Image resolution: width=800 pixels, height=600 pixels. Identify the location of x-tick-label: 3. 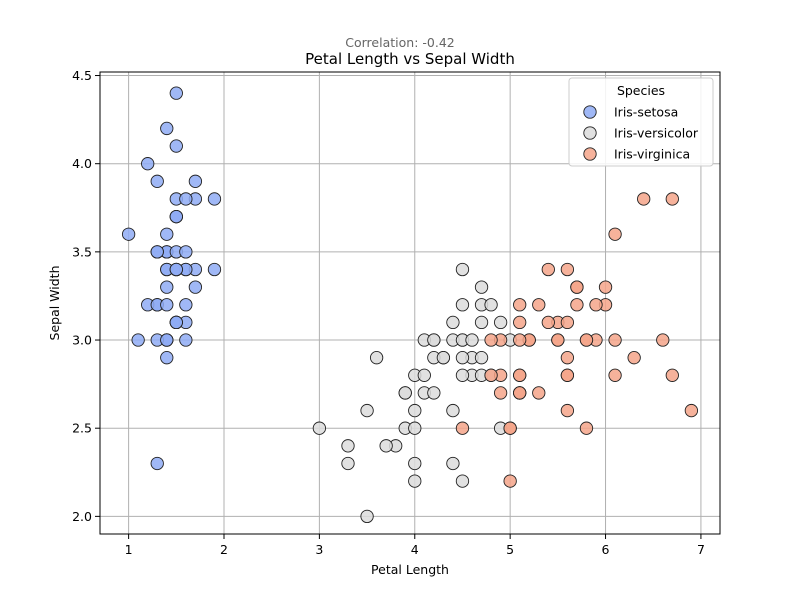
(319, 549).